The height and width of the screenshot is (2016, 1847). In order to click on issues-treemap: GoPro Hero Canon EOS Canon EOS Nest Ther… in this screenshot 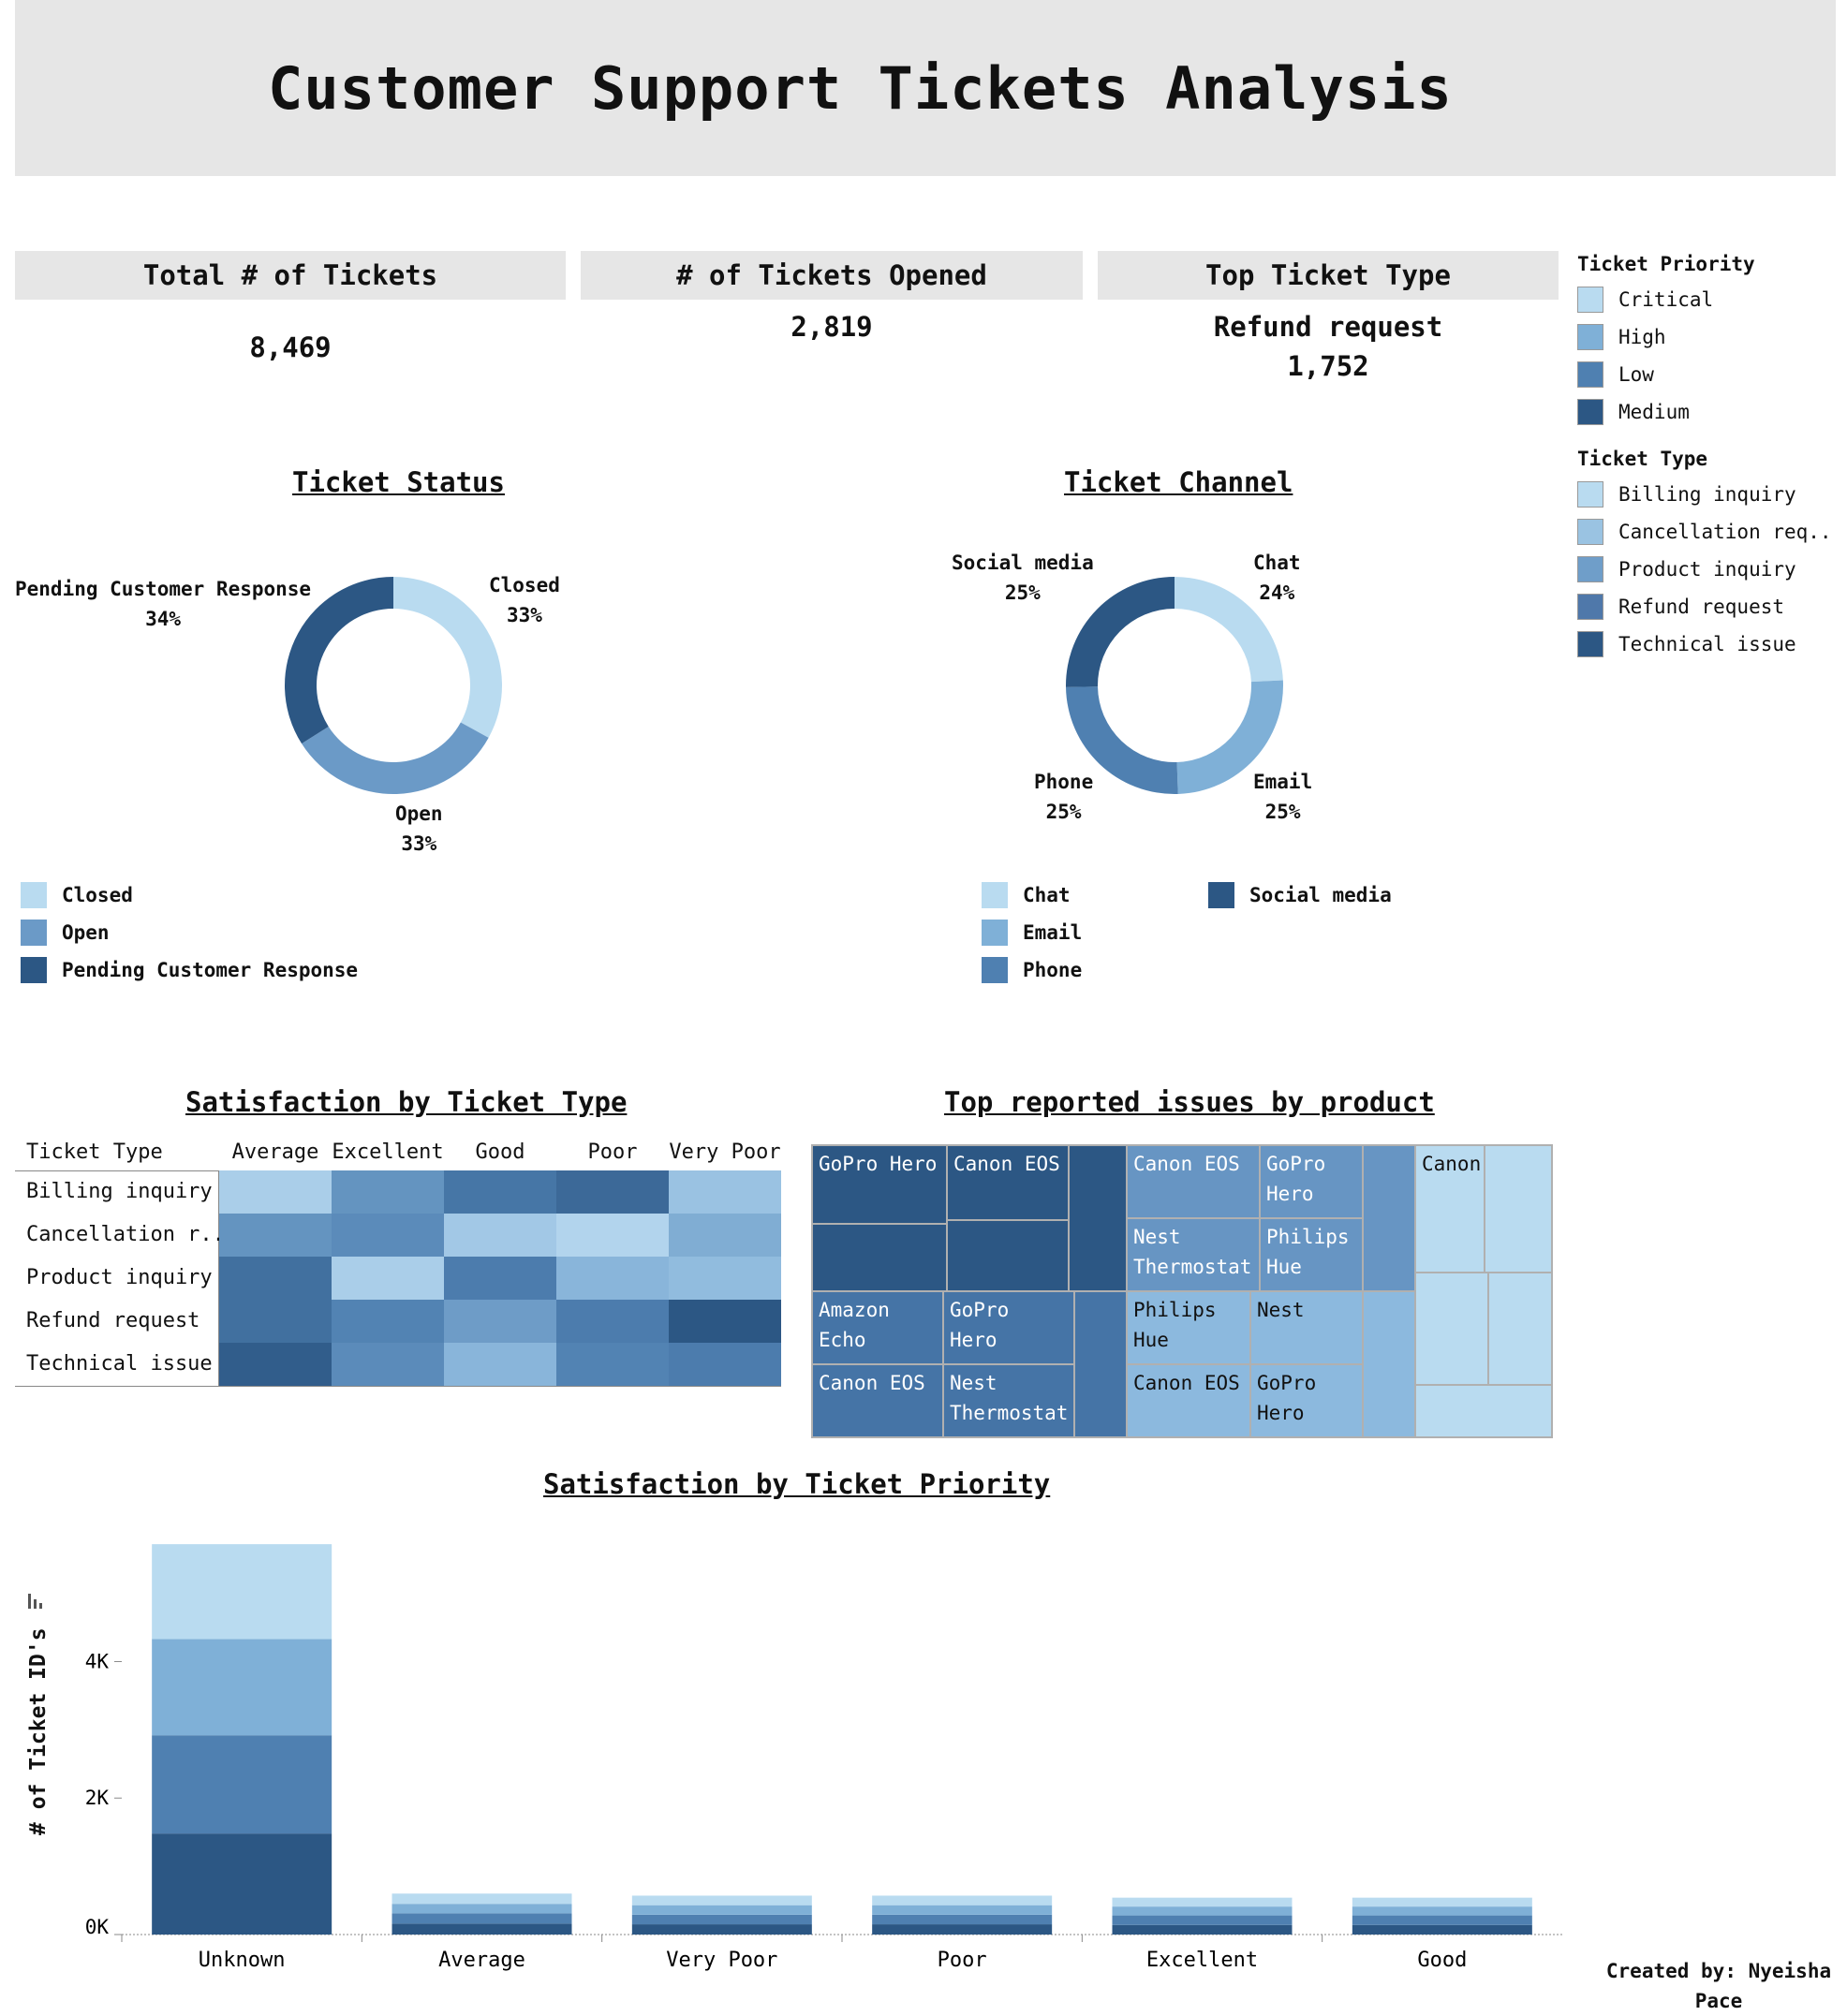, I will do `click(1182, 1291)`.